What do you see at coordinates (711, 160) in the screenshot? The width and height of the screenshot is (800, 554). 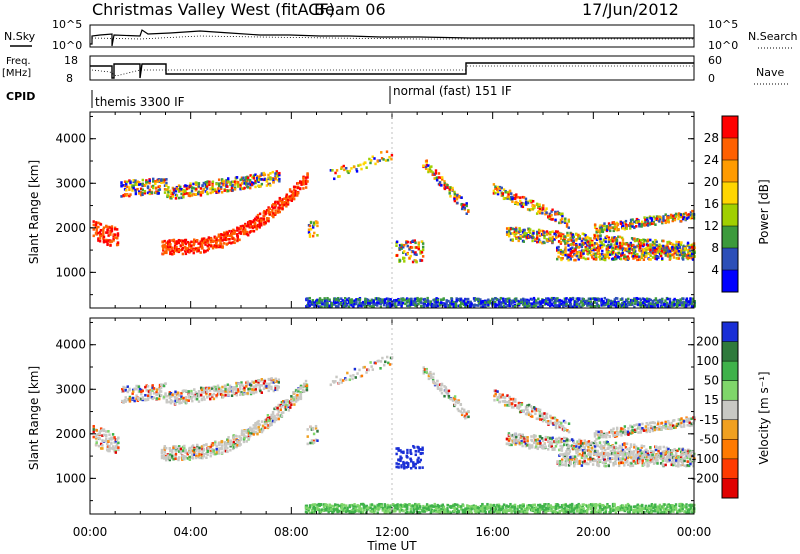 I see `colorbar-tick-label: 24` at bounding box center [711, 160].